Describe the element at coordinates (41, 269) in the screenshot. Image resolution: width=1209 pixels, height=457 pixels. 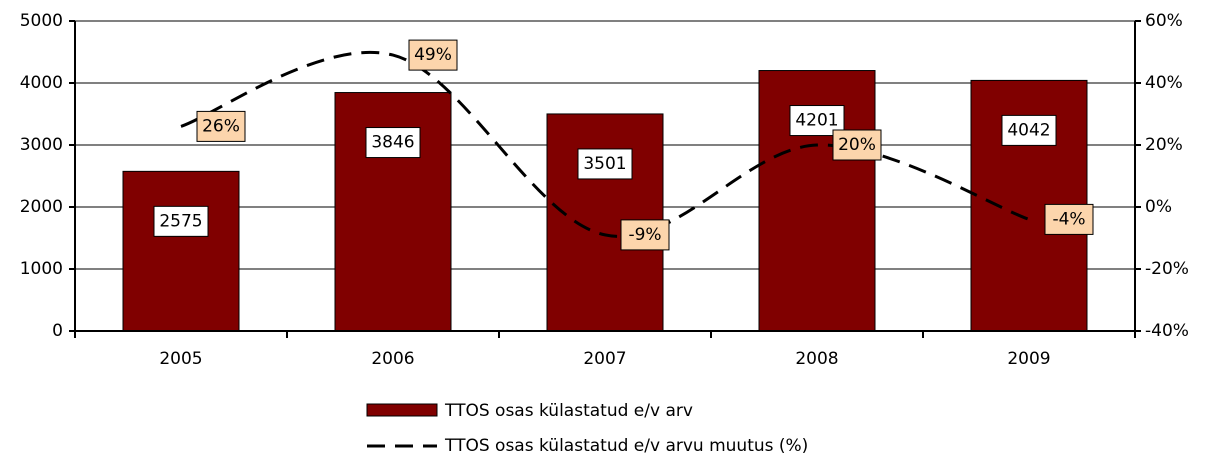
I see `y-tick-label: 1000` at that location.